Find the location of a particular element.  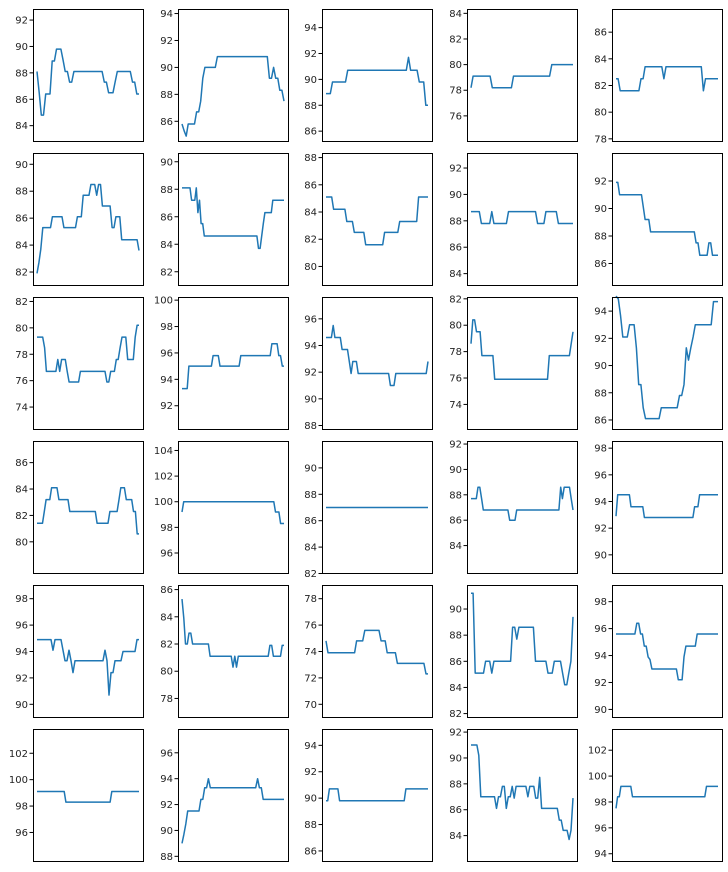

subplot-r5-c1: 90 92 94 96 98 is located at coordinates (79, 651).